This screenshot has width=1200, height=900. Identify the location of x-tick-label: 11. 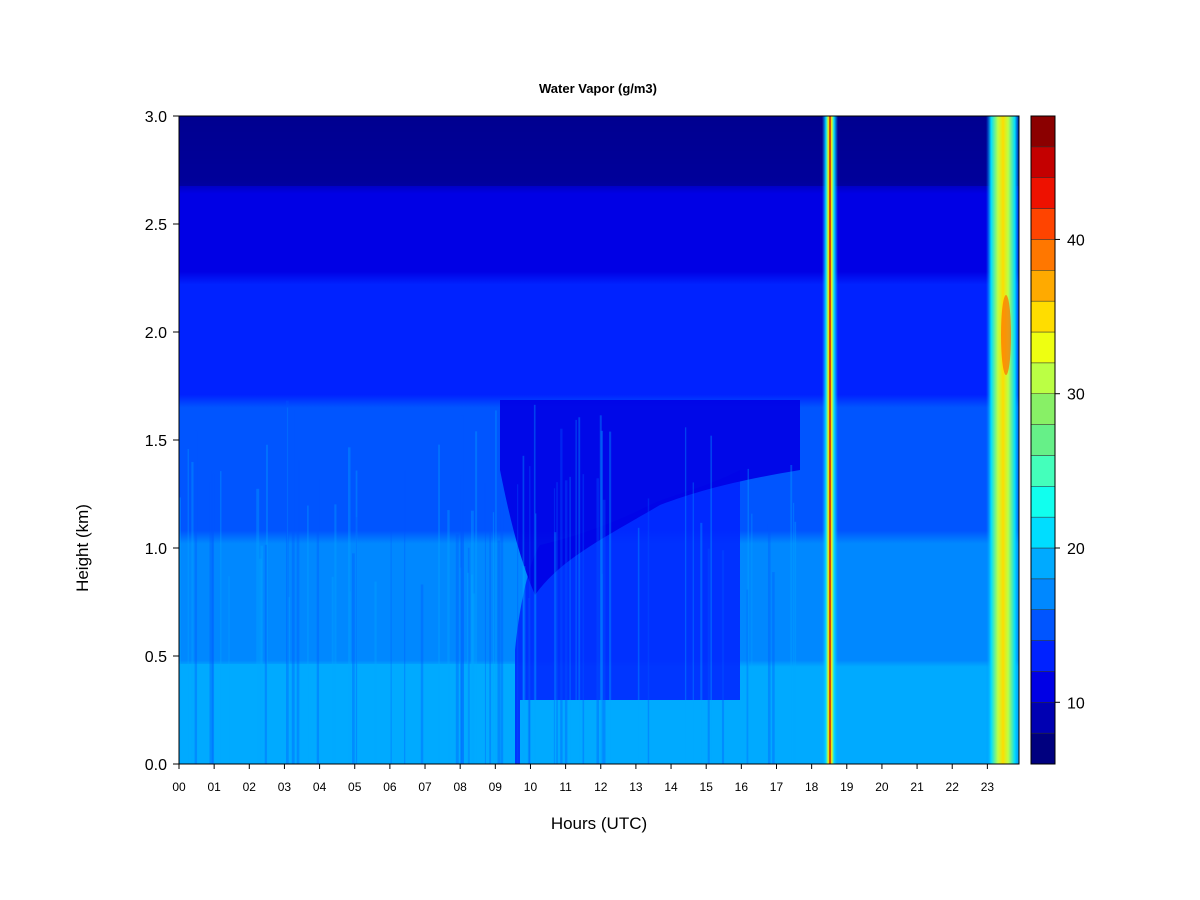
(565, 787).